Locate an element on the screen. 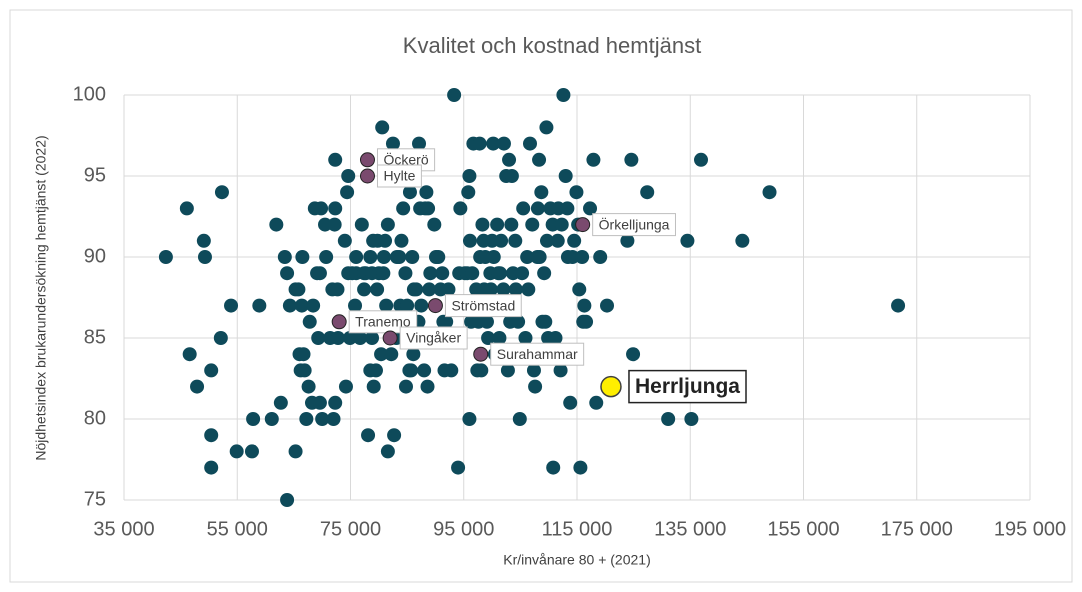 The height and width of the screenshot is (592, 1082). label-text: Örkelljunga is located at coordinates (634, 223).